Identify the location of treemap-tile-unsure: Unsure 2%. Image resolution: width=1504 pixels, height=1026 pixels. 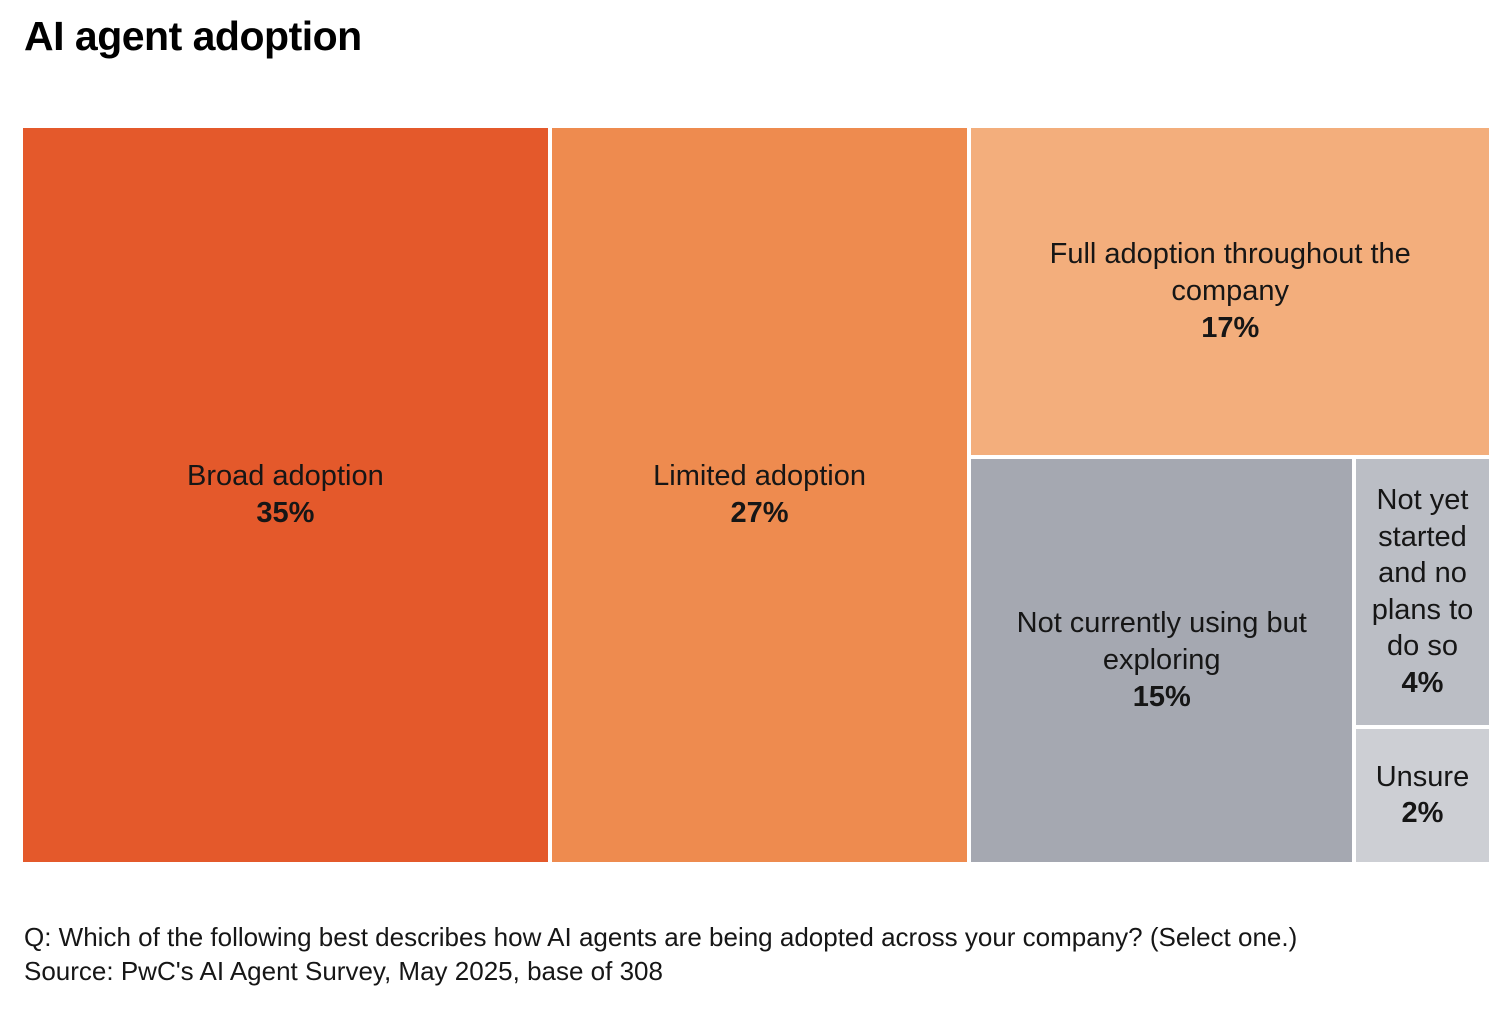
(1422, 795).